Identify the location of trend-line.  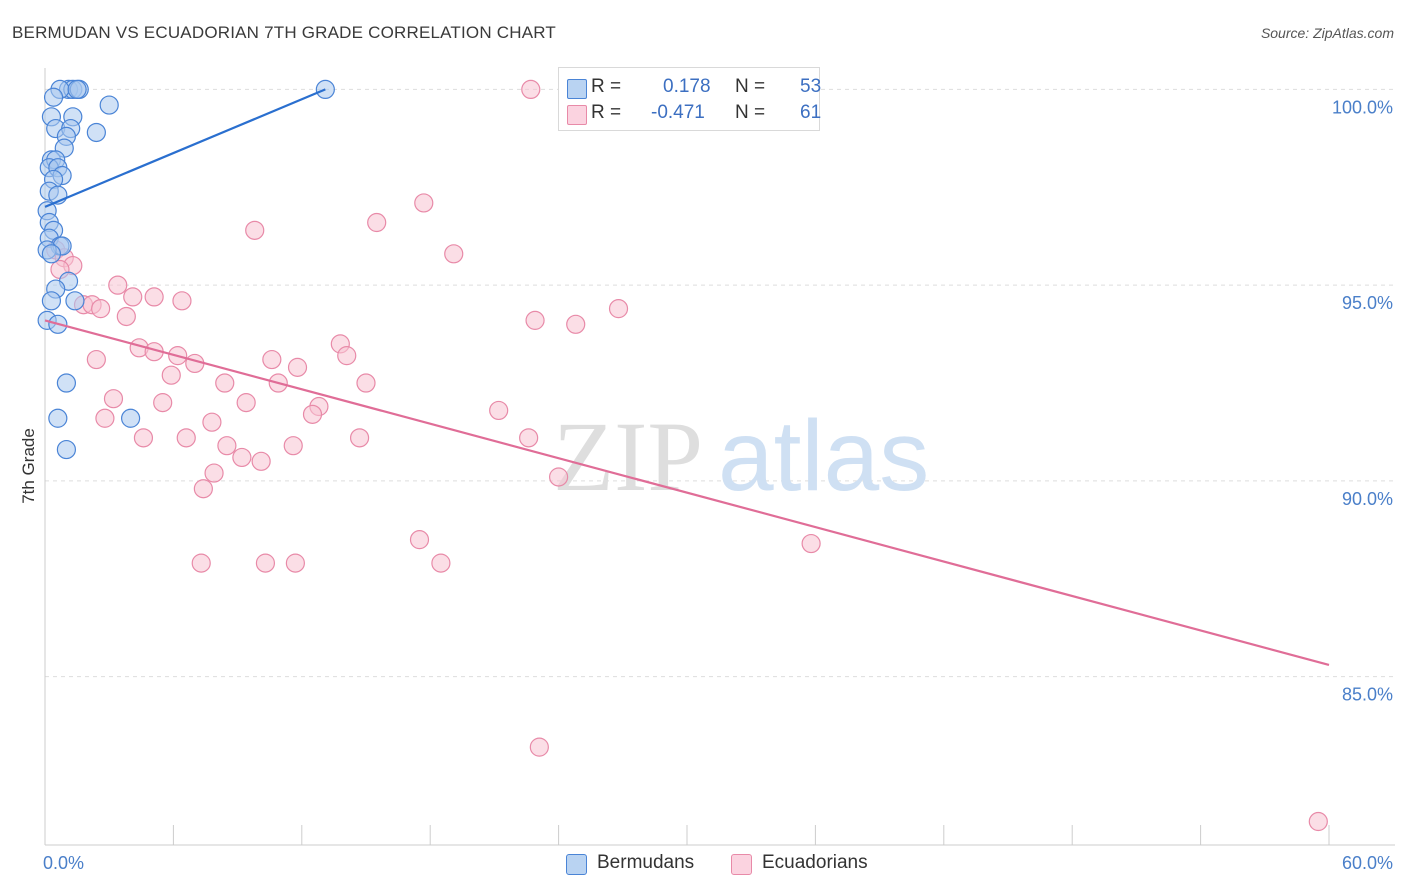
(185, 148).